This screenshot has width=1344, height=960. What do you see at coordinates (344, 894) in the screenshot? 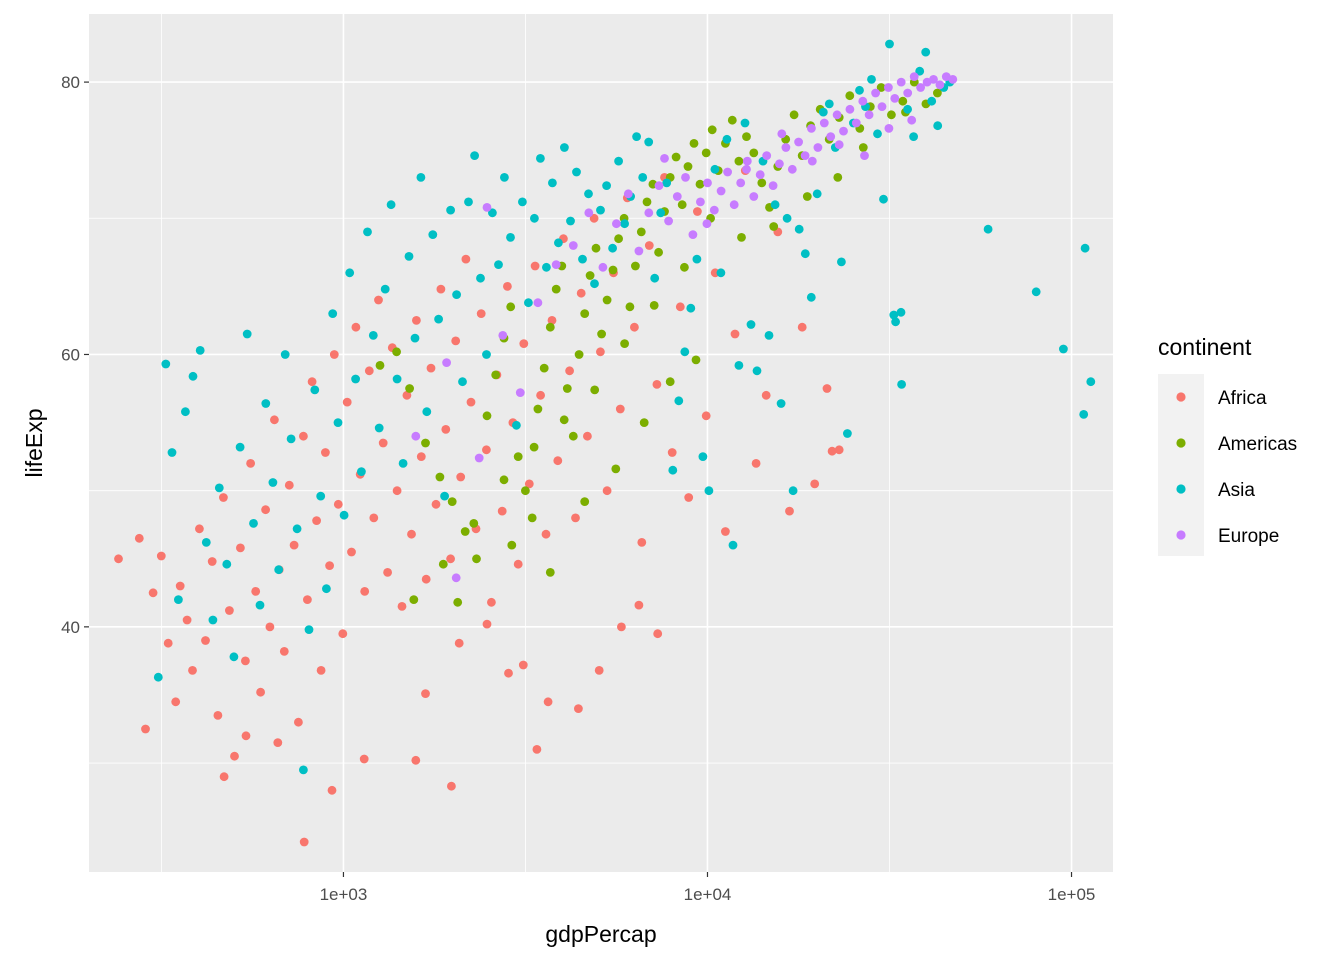
I see `x-tick-label: 1e+03` at bounding box center [344, 894].